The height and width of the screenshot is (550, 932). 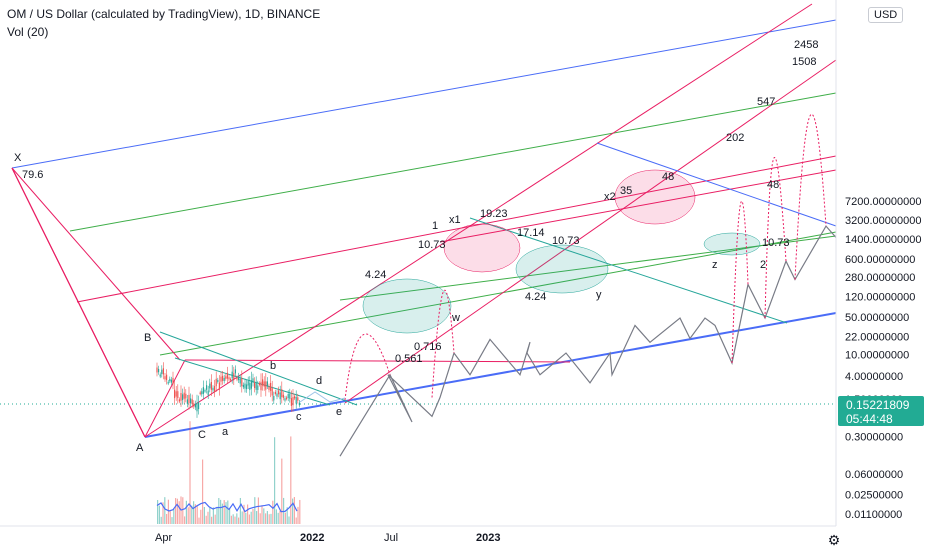 I want to click on time-tick-label: 2022, so click(x=312, y=538).